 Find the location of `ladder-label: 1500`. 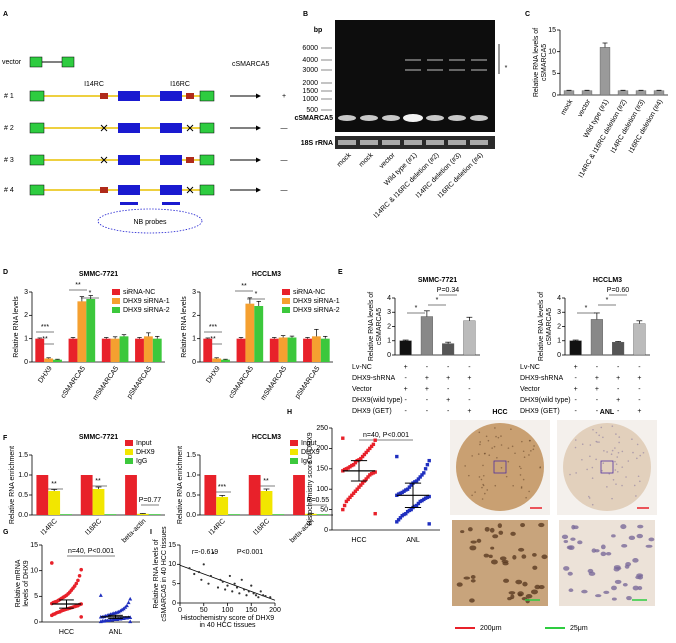

ladder-label: 1500 is located at coordinates (310, 91).